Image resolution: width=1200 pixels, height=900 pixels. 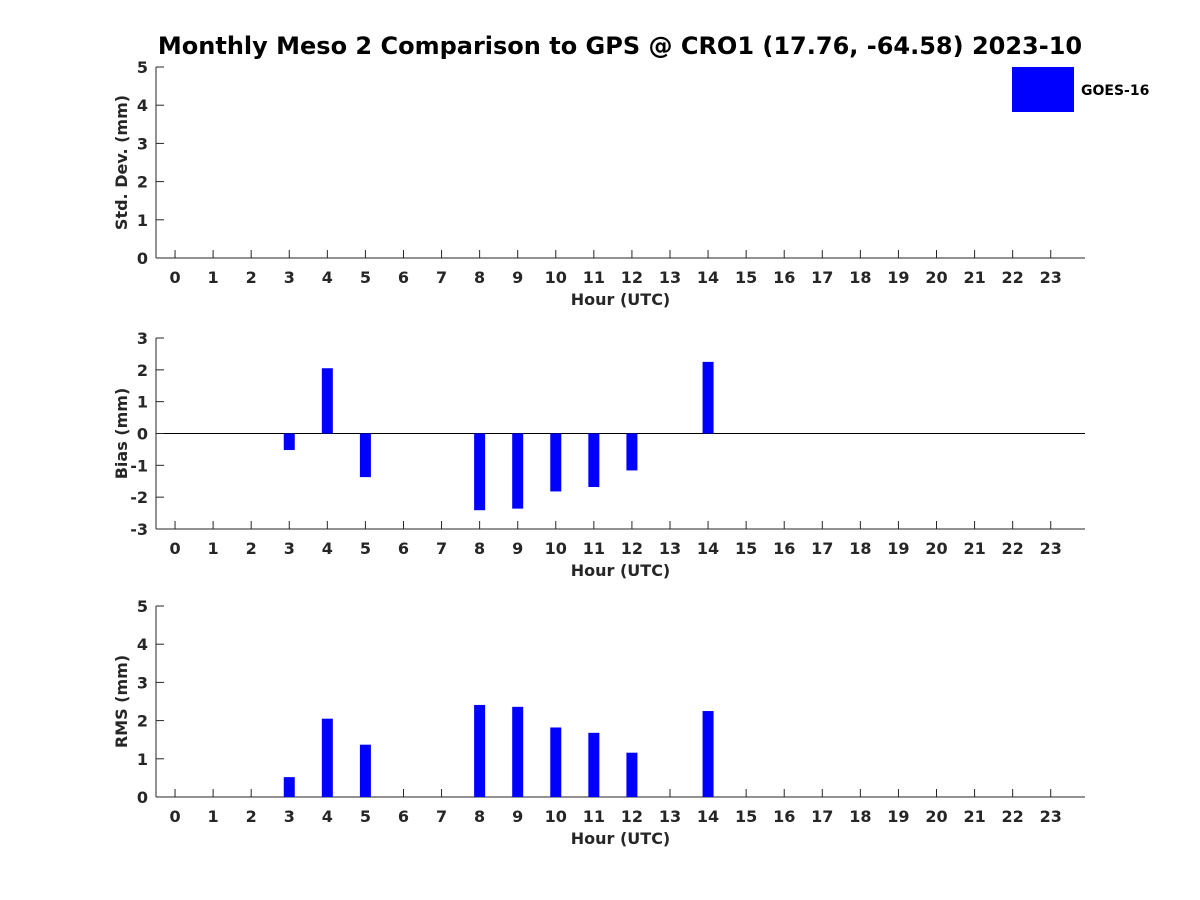 What do you see at coordinates (142, 402) in the screenshot?
I see `bias-y-tick-label: 1` at bounding box center [142, 402].